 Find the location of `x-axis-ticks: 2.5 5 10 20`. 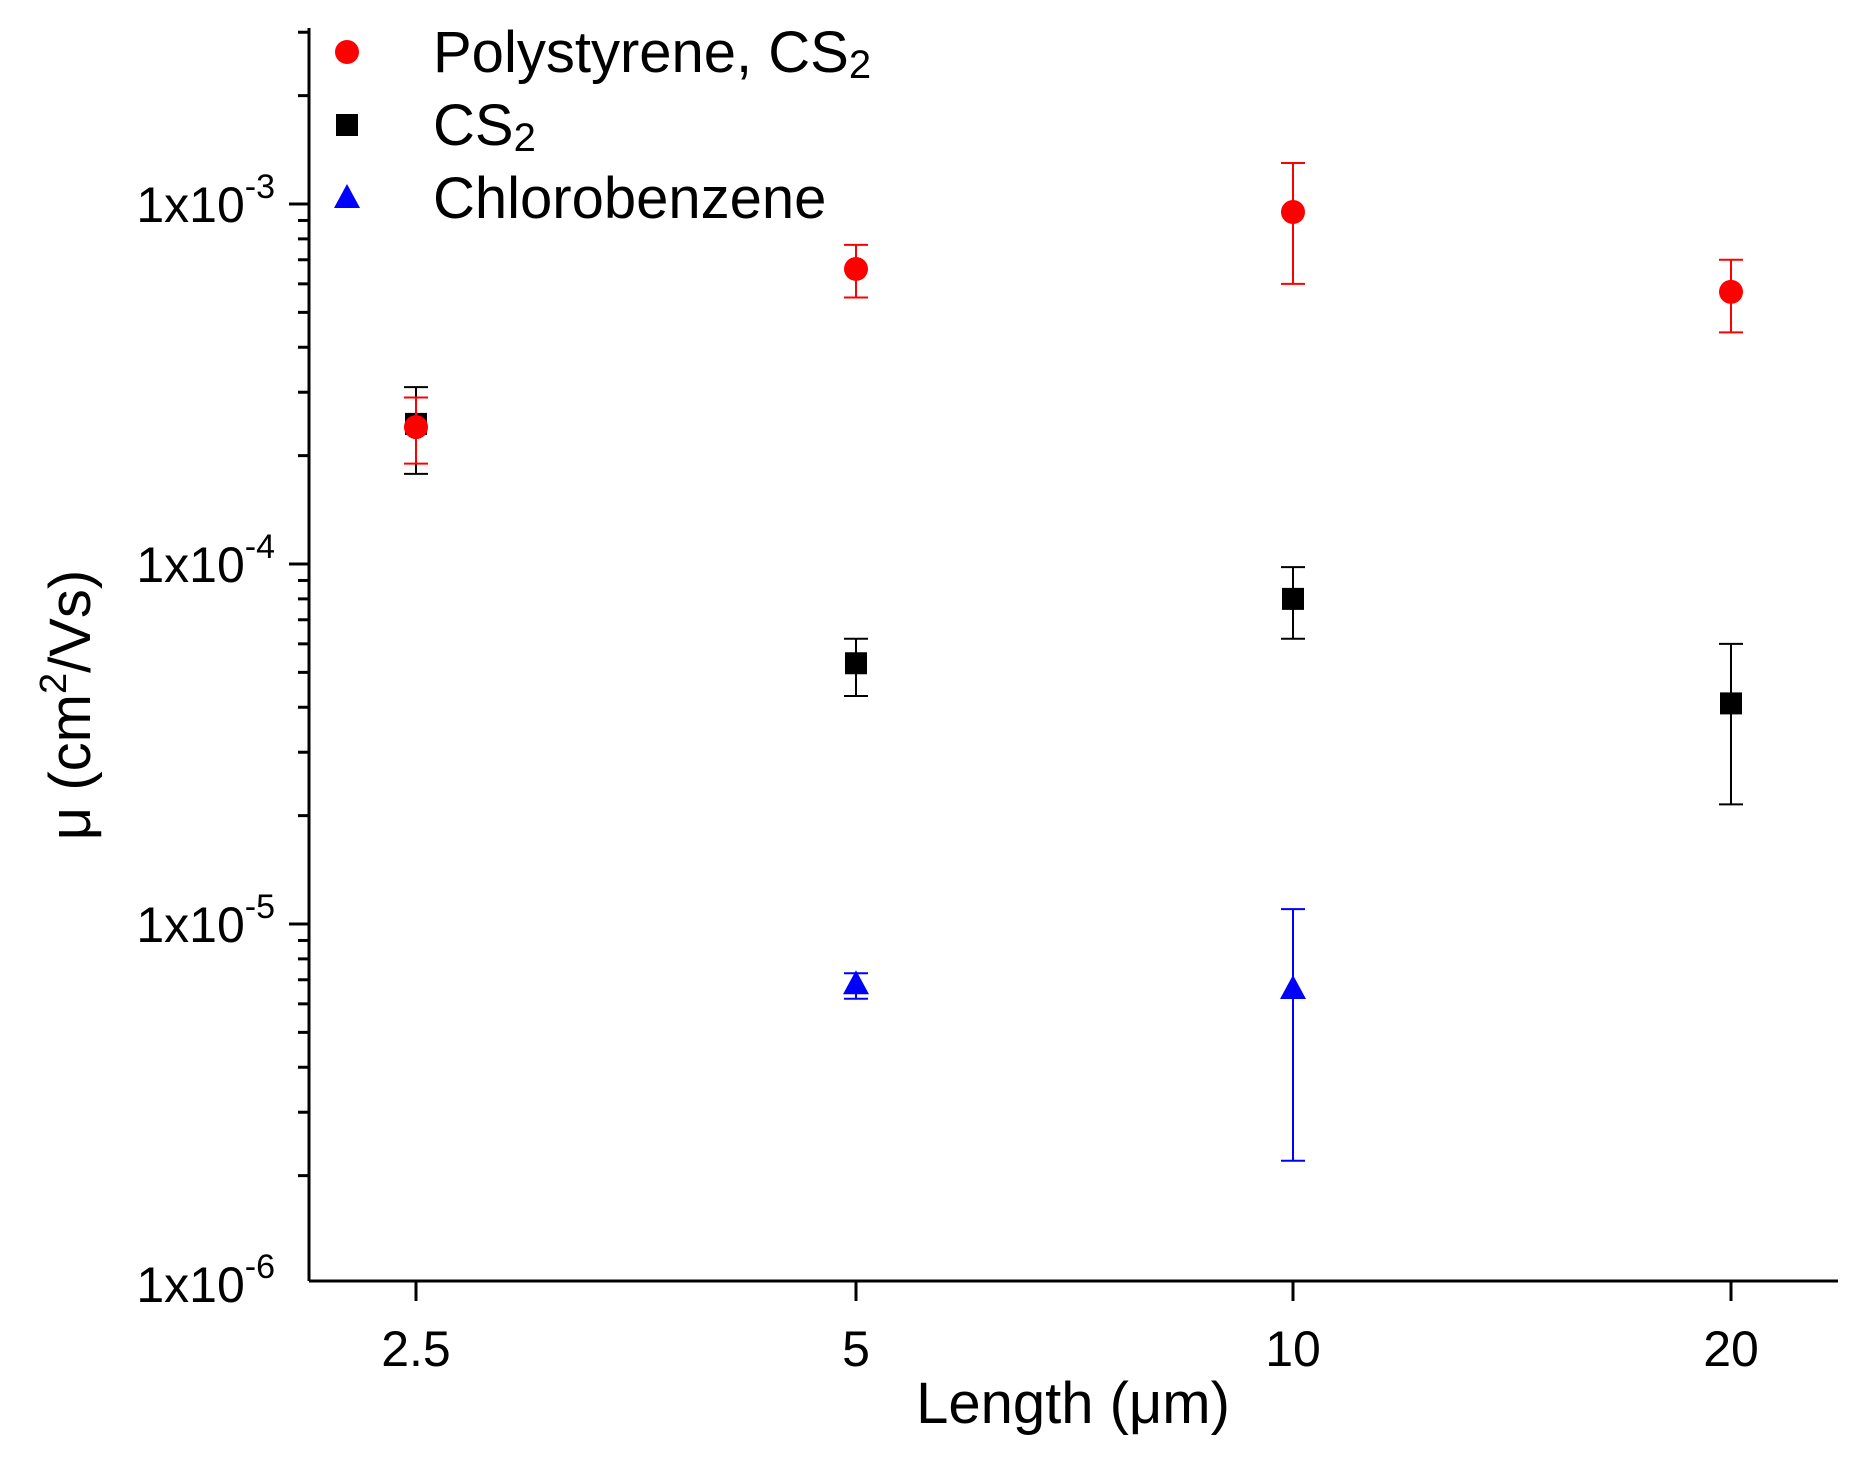

x-axis-ticks: 2.5 5 10 20 is located at coordinates (1070, 1329).